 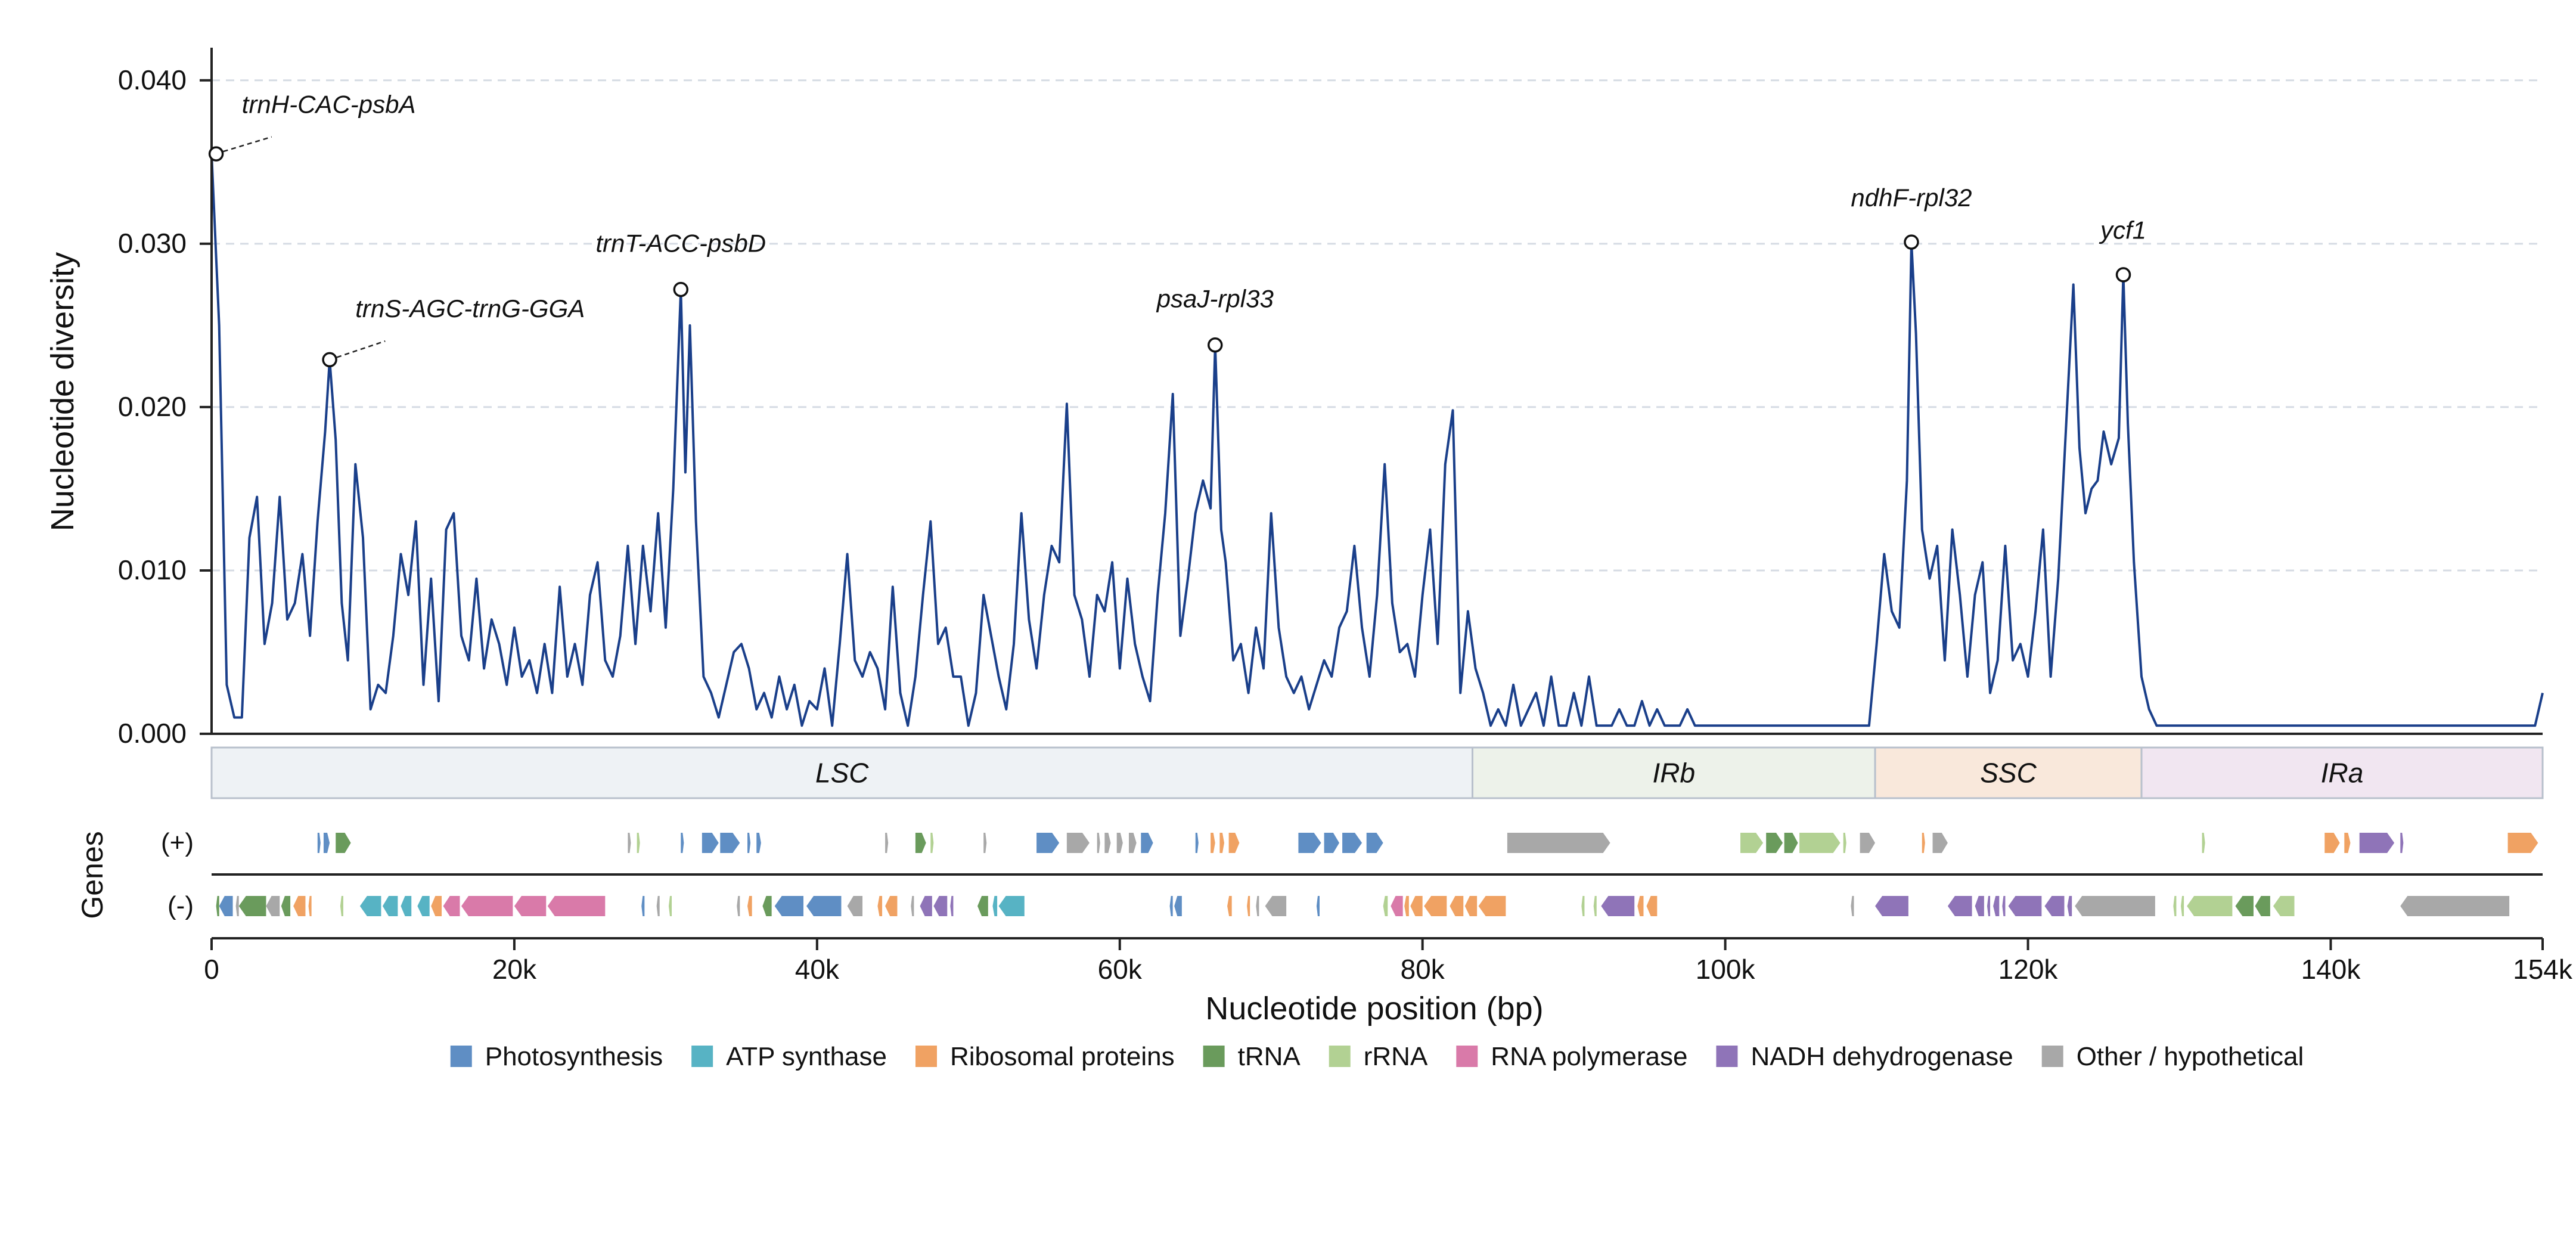 I want to click on legend-item: ATP synthase, so click(x=789, y=1056).